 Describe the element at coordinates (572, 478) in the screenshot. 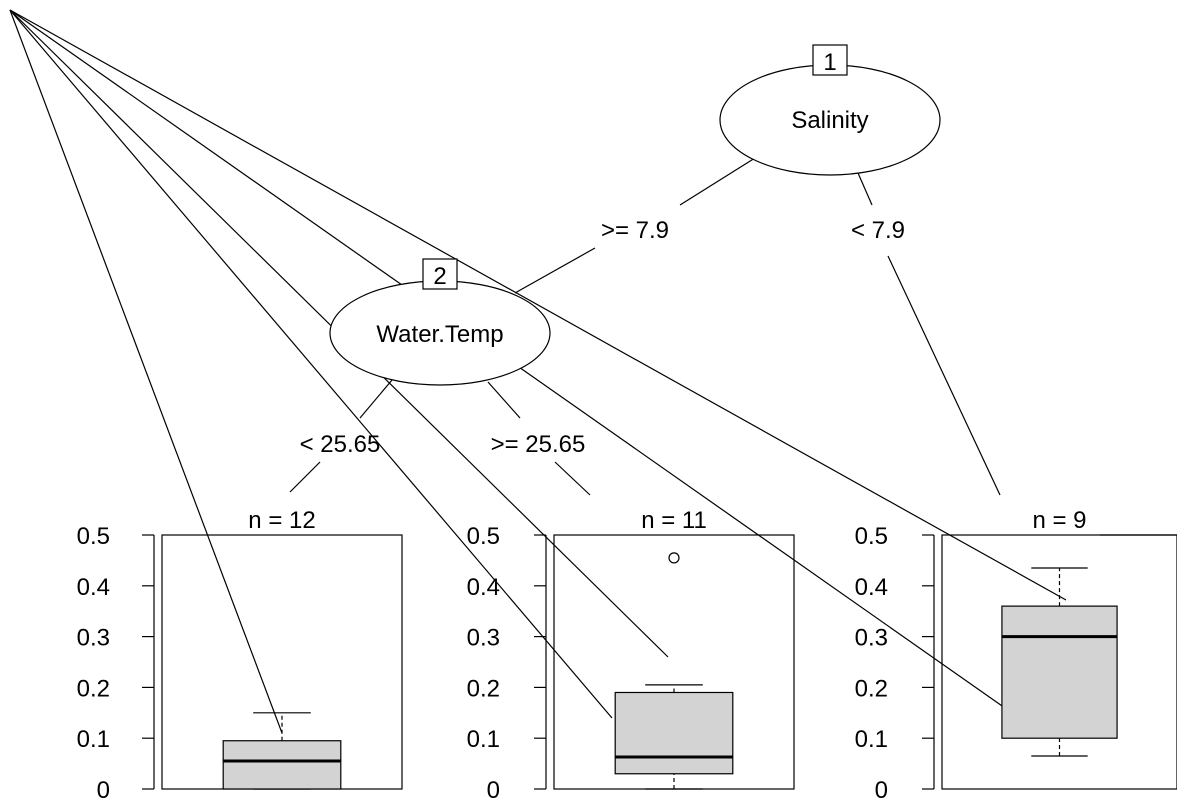

I see `edge-node2-right-lower` at that location.